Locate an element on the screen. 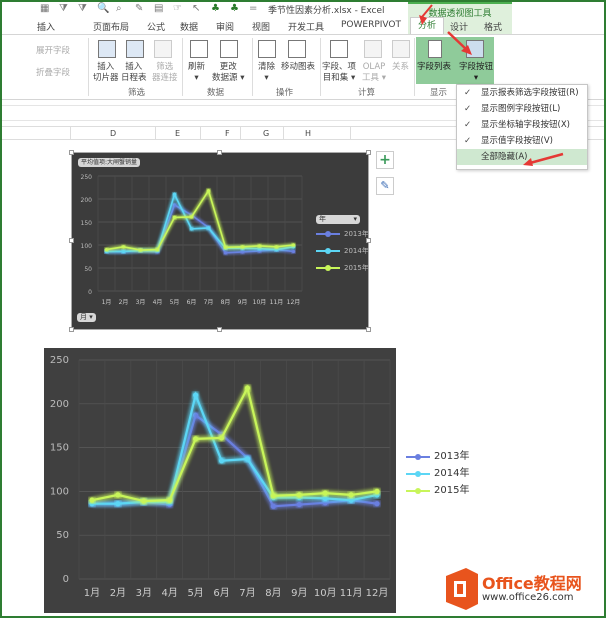 This screenshot has height=618, width=606. brush-icon: ✎ is located at coordinates (385, 186).